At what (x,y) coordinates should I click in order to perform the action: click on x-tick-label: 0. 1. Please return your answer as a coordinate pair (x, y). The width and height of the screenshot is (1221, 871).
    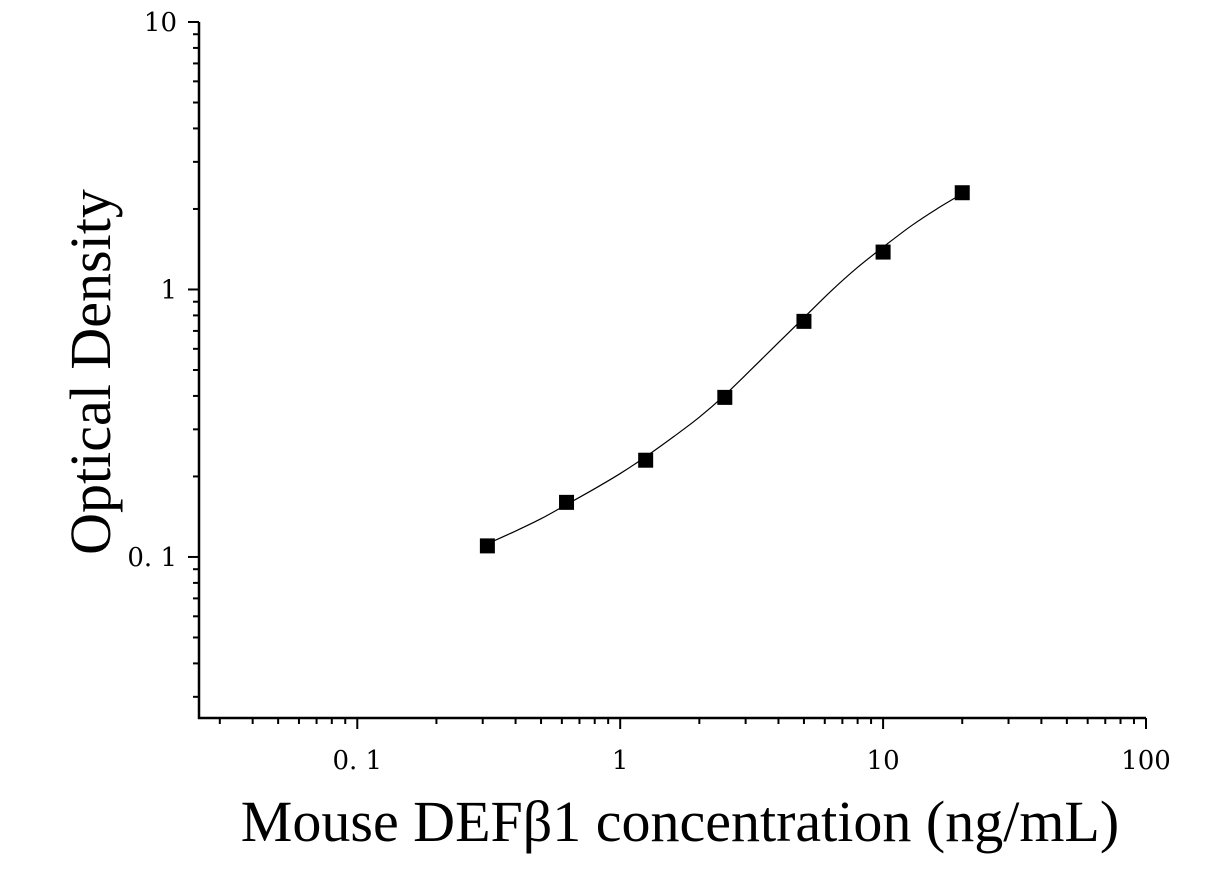
    Looking at the image, I should click on (357, 761).